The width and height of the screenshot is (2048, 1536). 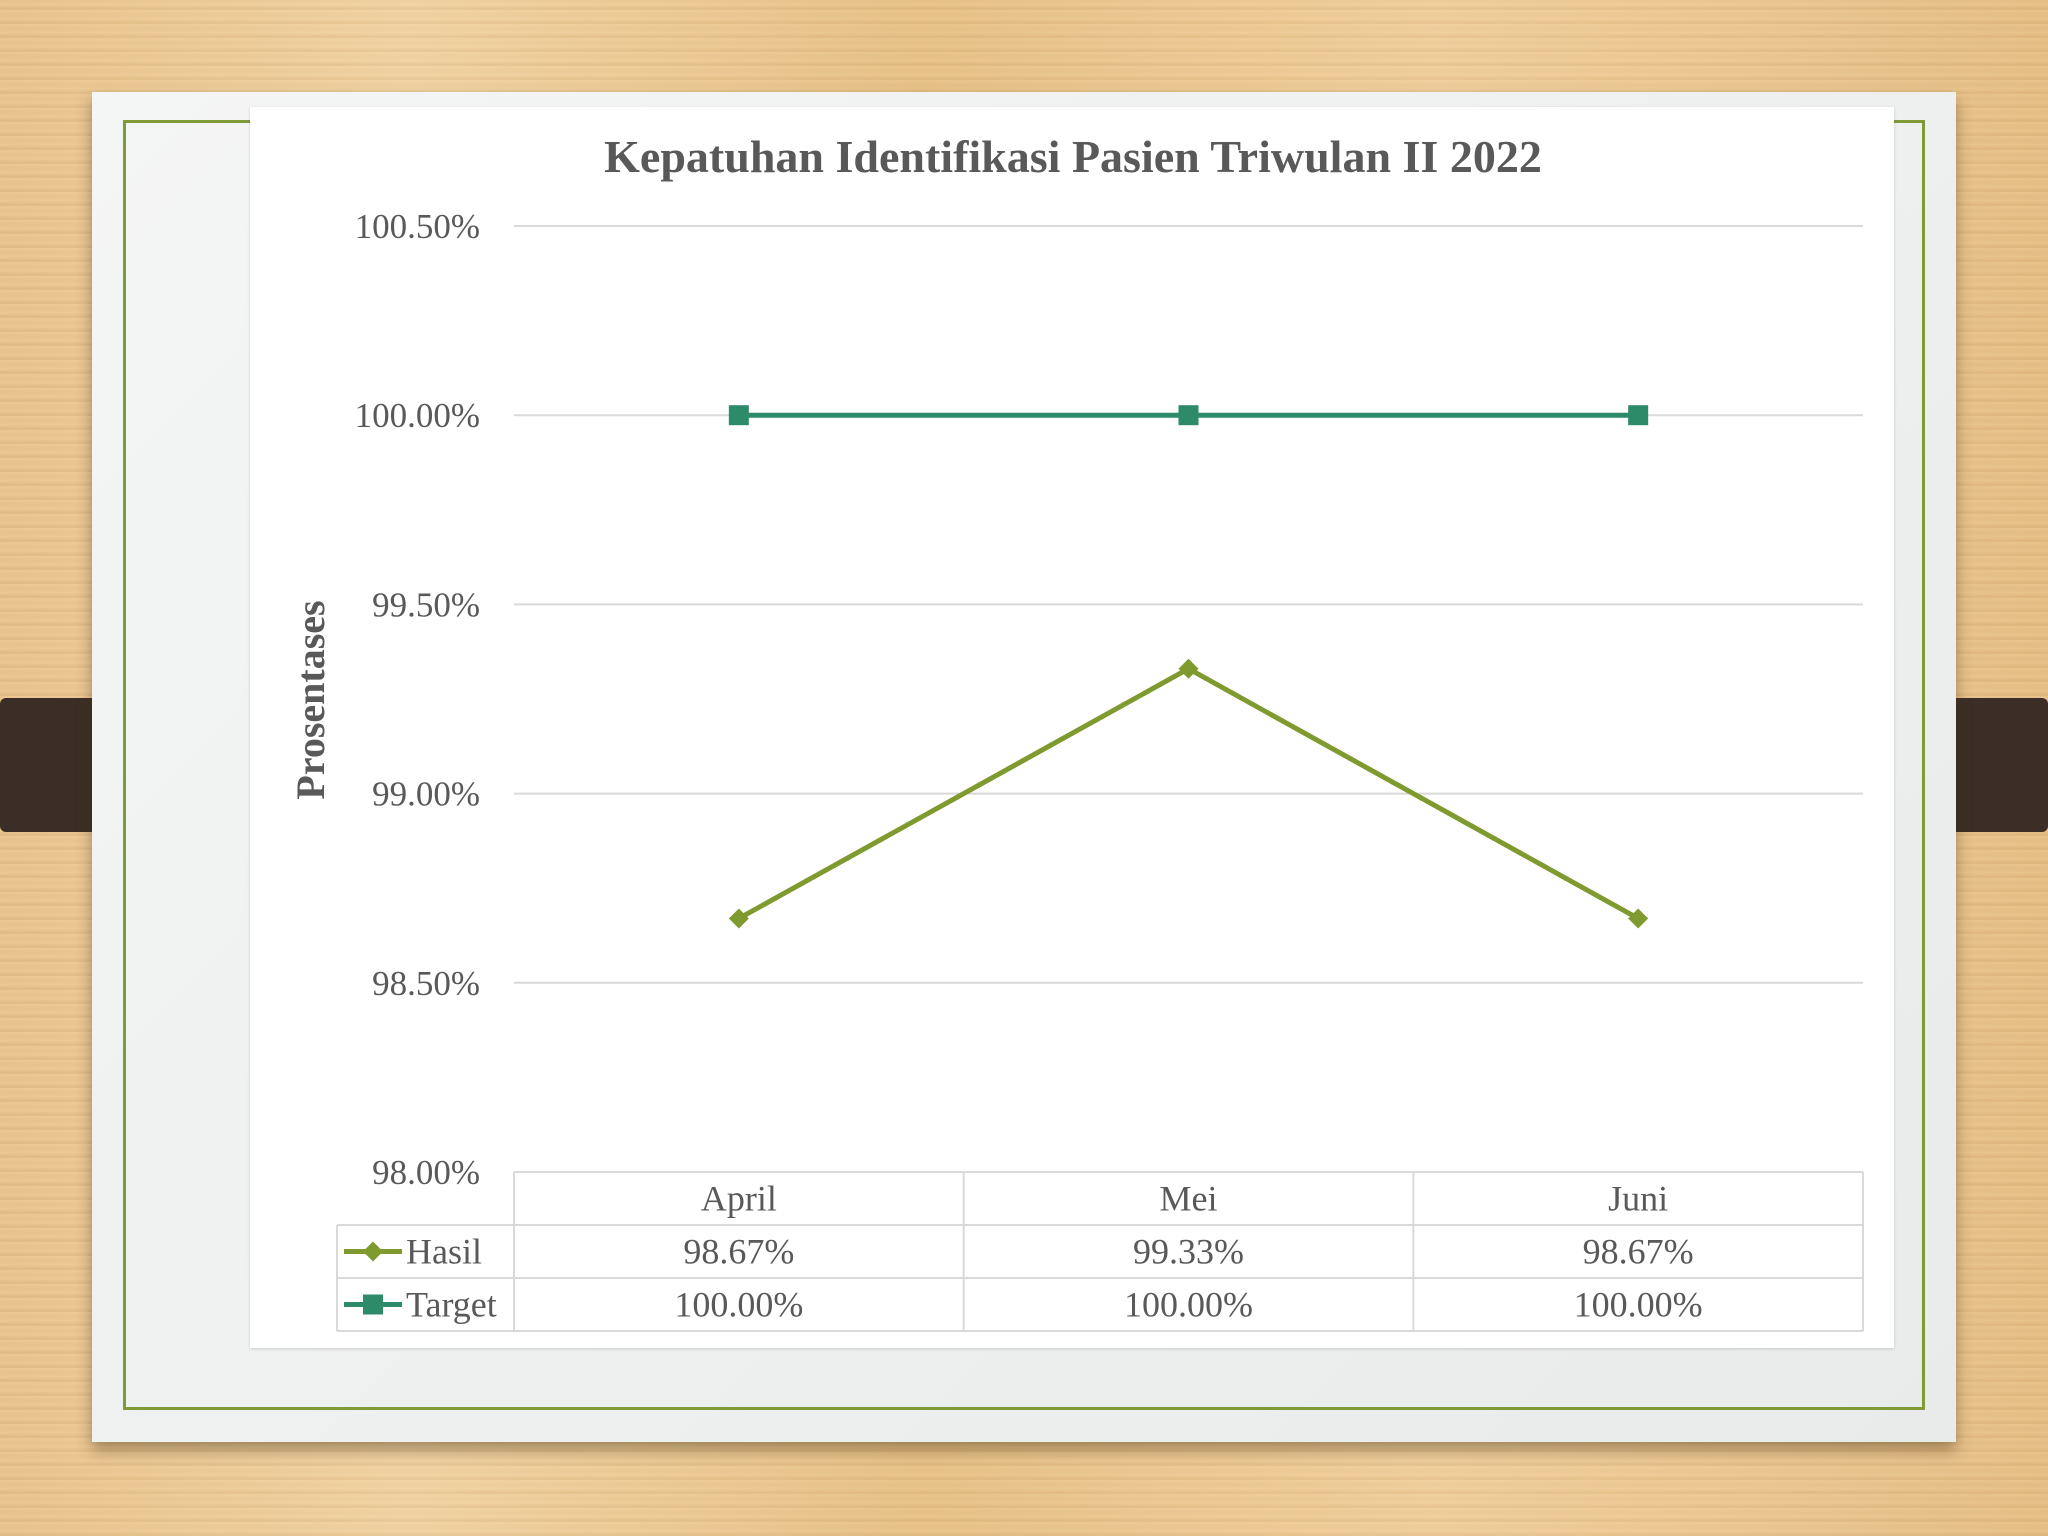 I want to click on x-tick-label: Juni, so click(x=1638, y=1199).